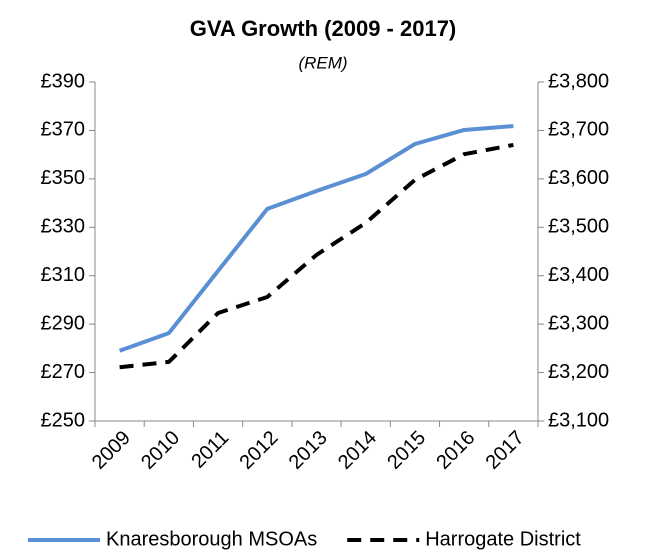  What do you see at coordinates (111, 450) in the screenshot?
I see `x-tick-label: 2009` at bounding box center [111, 450].